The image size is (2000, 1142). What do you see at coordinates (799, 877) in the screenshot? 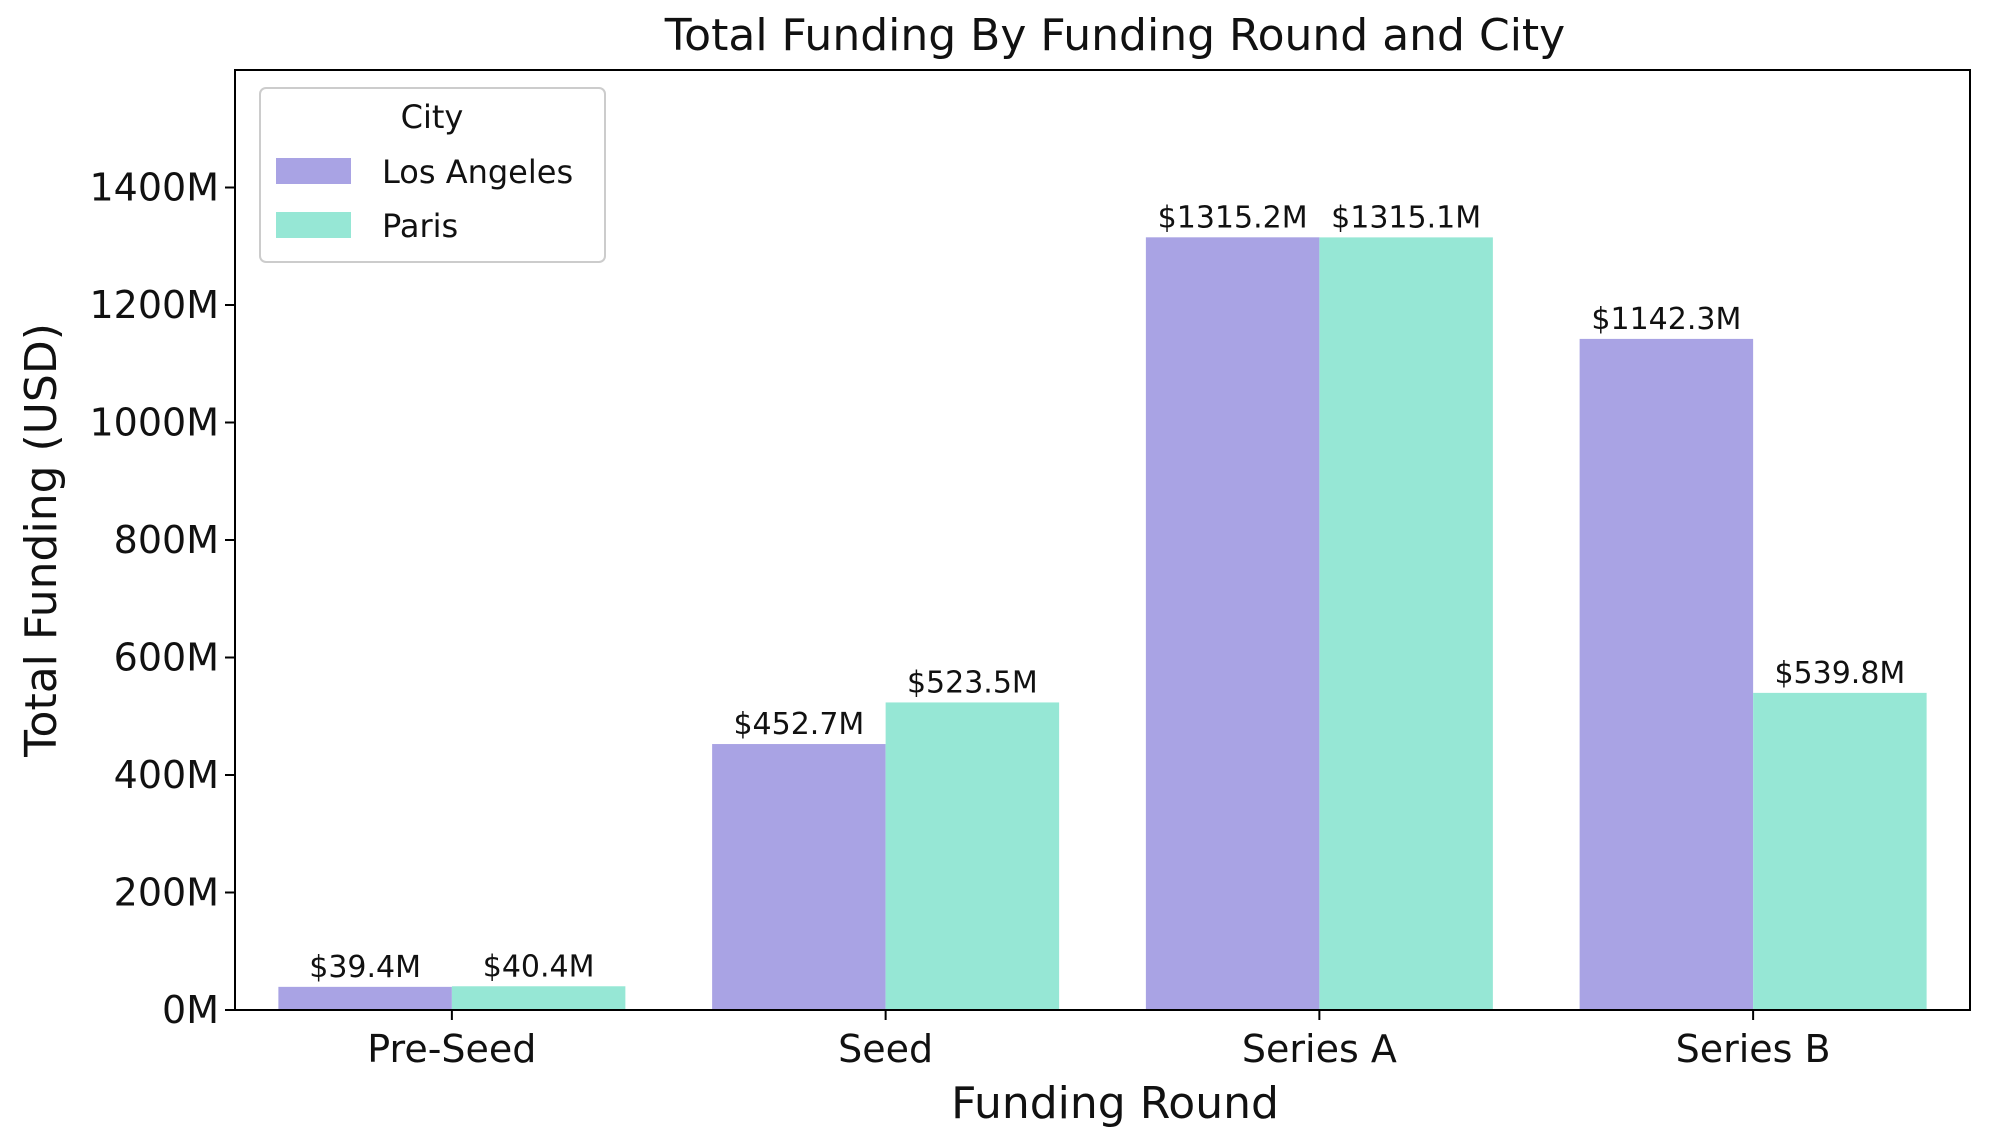
I see `bar-los-angeles-seed` at bounding box center [799, 877].